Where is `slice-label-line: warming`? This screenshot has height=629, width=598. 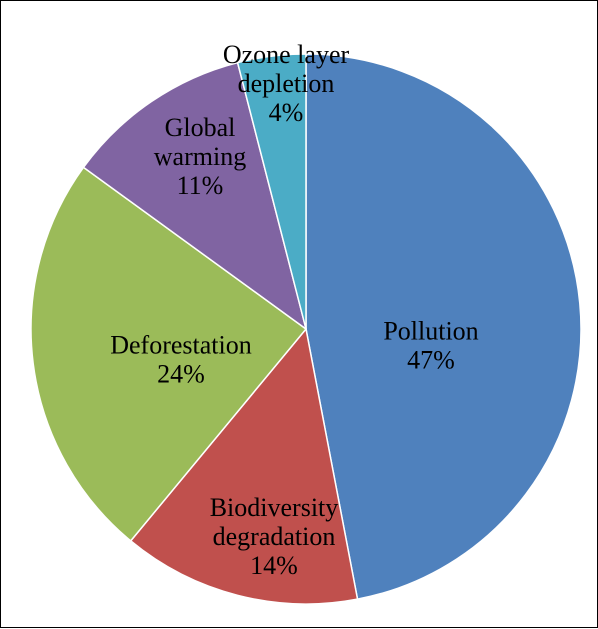
slice-label-line: warming is located at coordinates (200, 156).